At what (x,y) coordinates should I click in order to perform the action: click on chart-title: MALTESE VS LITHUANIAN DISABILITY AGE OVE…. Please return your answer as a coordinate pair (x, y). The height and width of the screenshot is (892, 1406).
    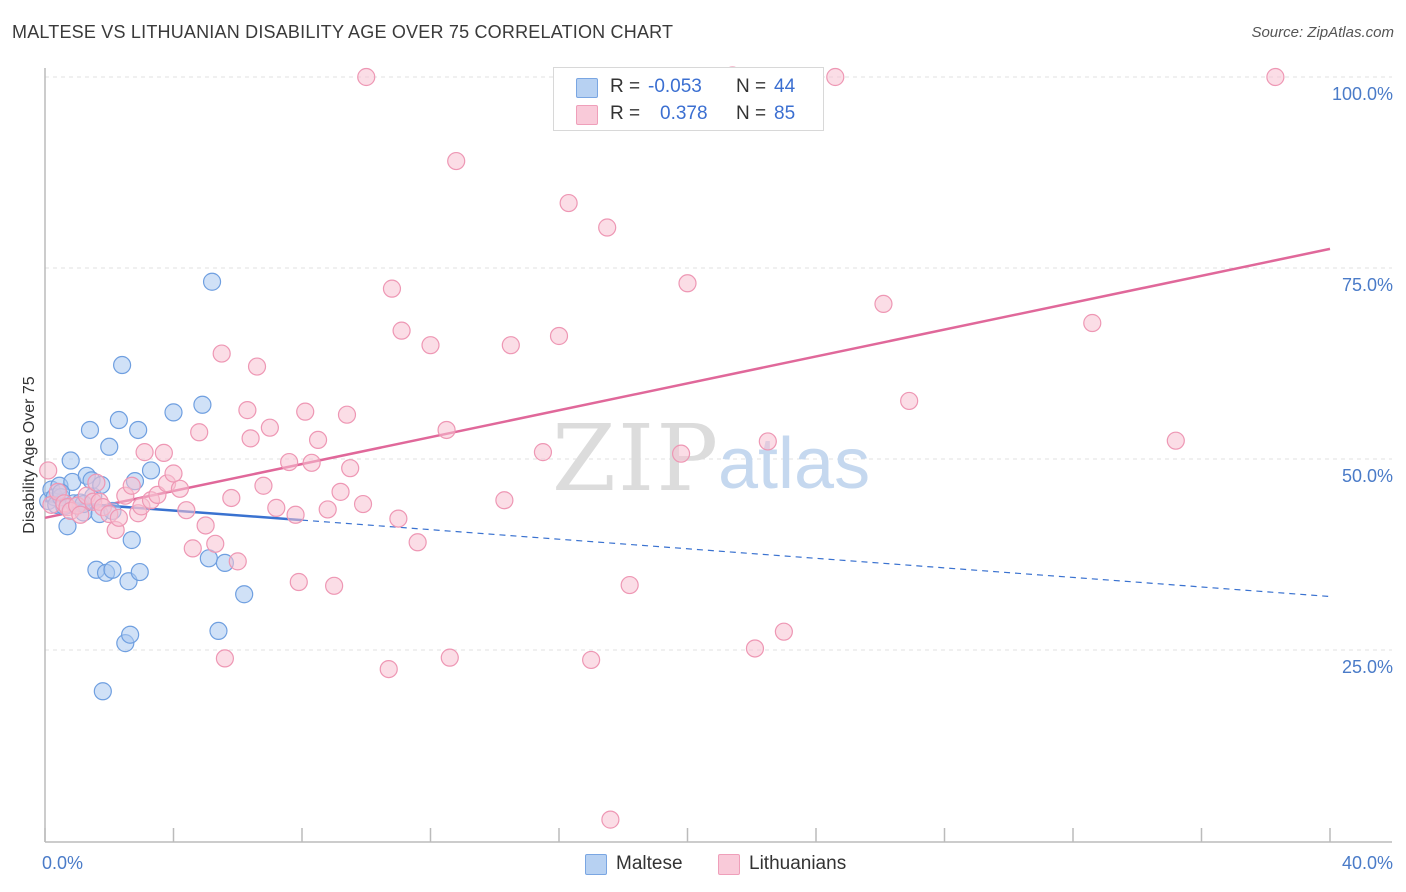
    Looking at the image, I should click on (343, 32).